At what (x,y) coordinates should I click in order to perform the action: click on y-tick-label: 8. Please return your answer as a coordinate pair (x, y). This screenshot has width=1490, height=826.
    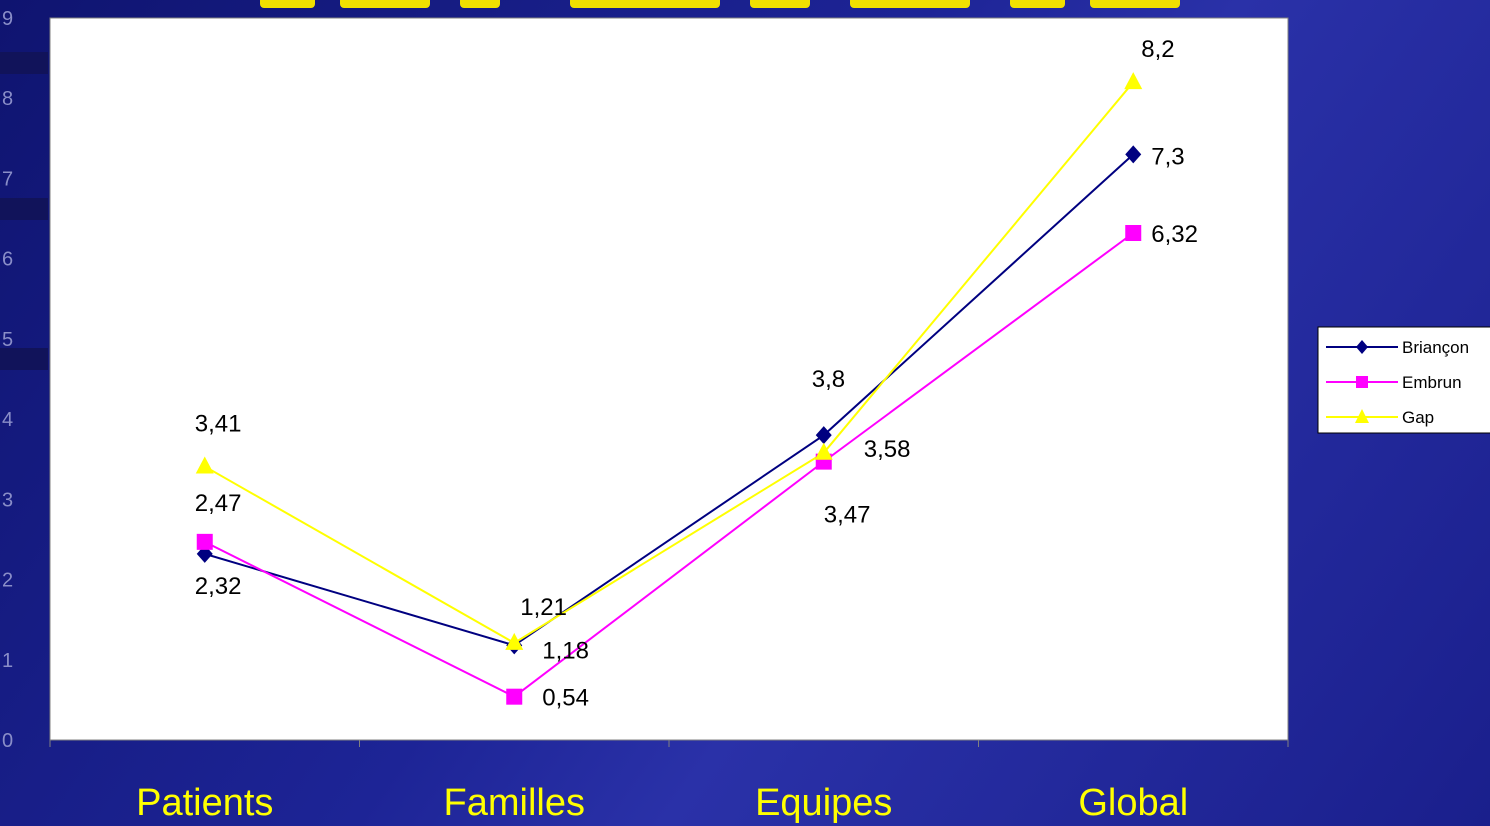
    Looking at the image, I should click on (7, 99).